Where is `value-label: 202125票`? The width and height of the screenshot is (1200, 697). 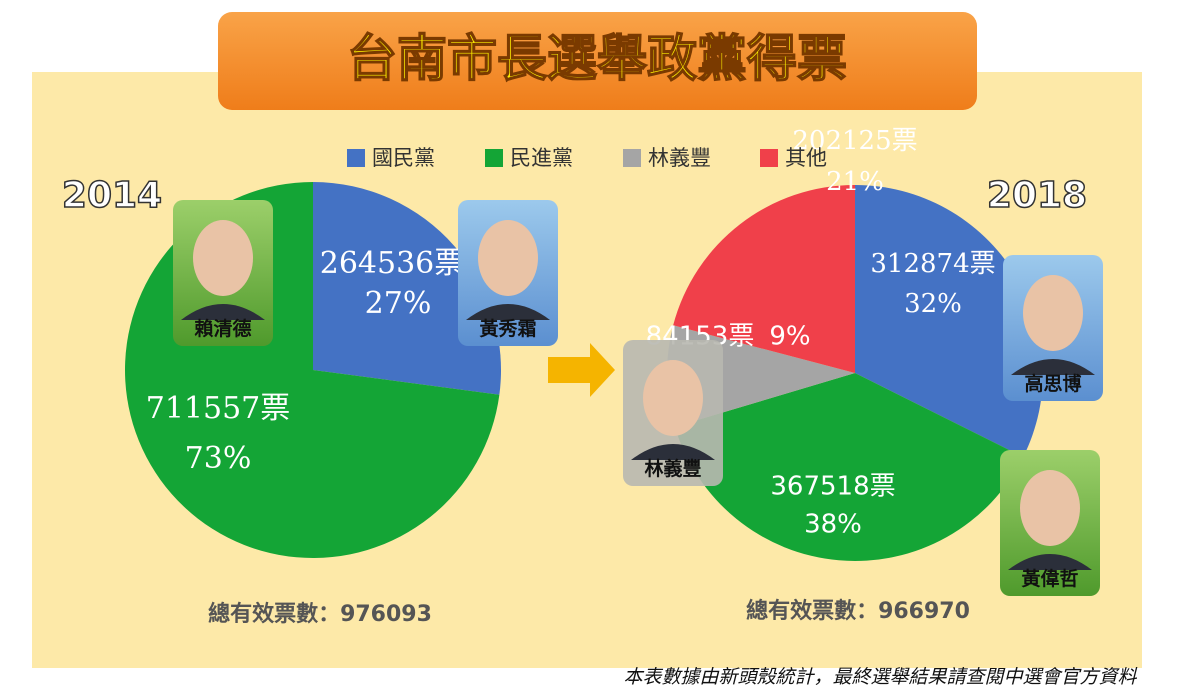 value-label: 202125票 is located at coordinates (854, 141).